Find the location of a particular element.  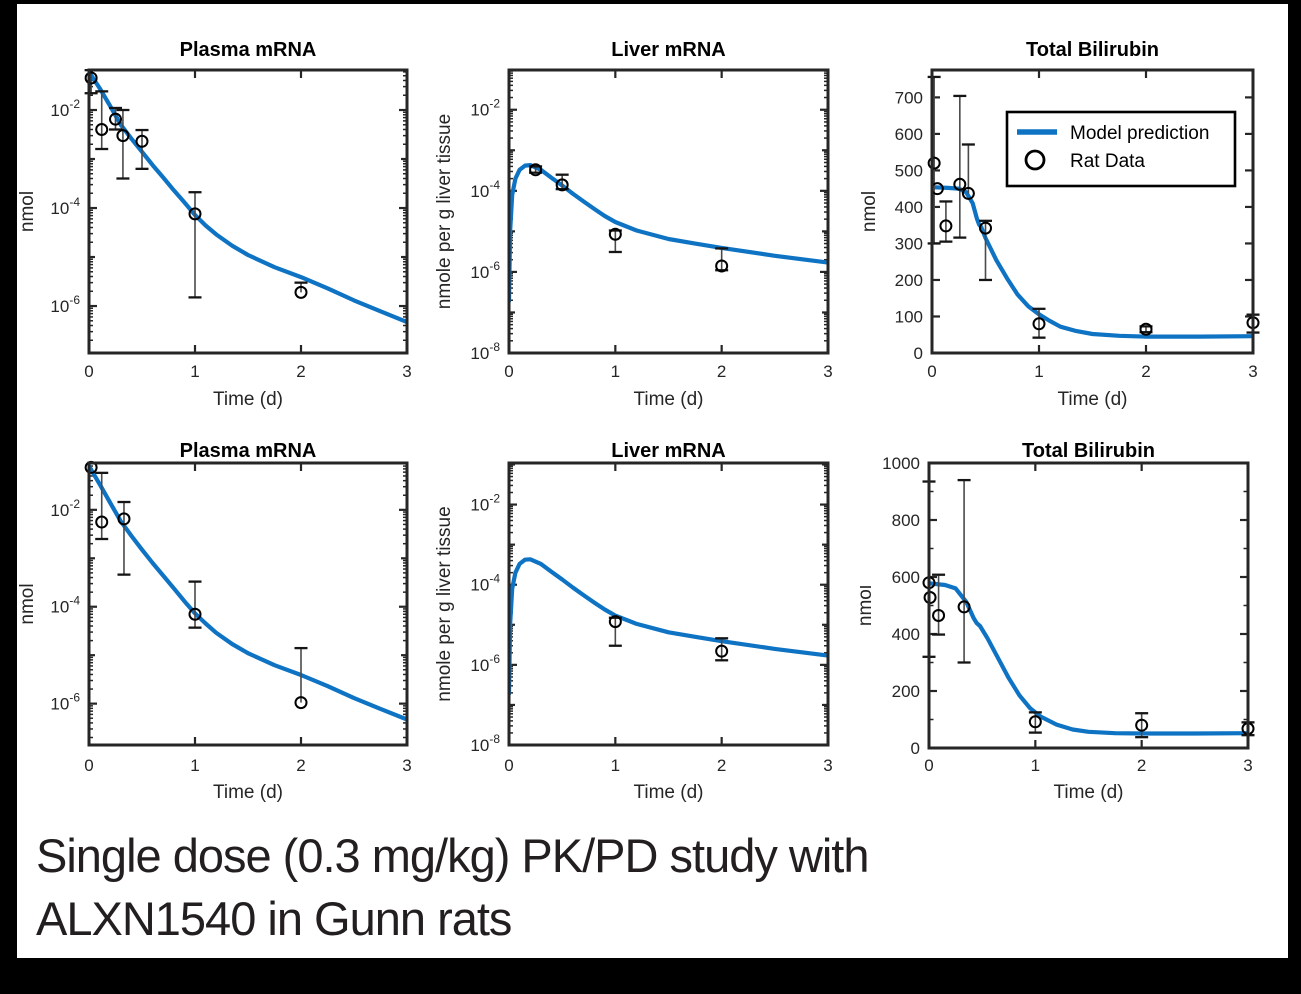

chart-title: Plasma mRNA is located at coordinates (248, 50).